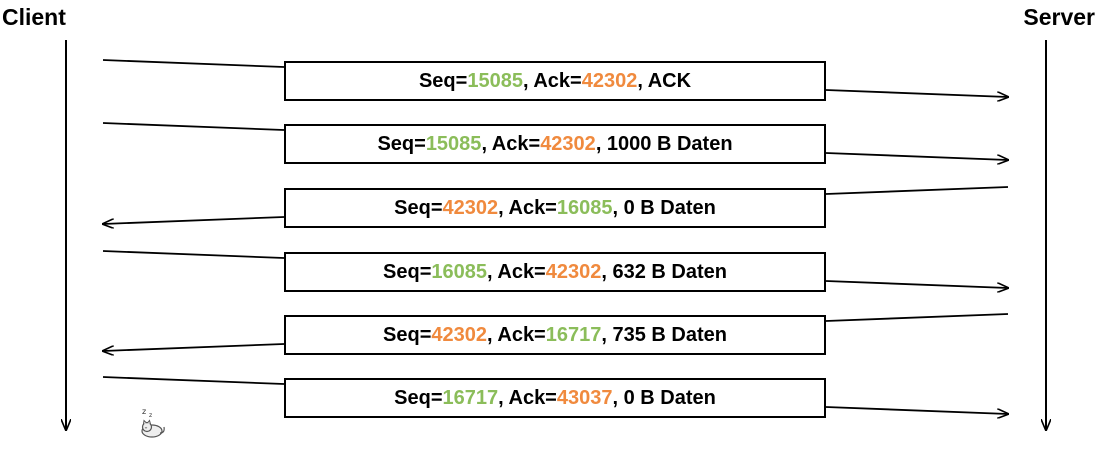  What do you see at coordinates (155, 422) in the screenshot?
I see `sleeping-cat-icon: z z` at bounding box center [155, 422].